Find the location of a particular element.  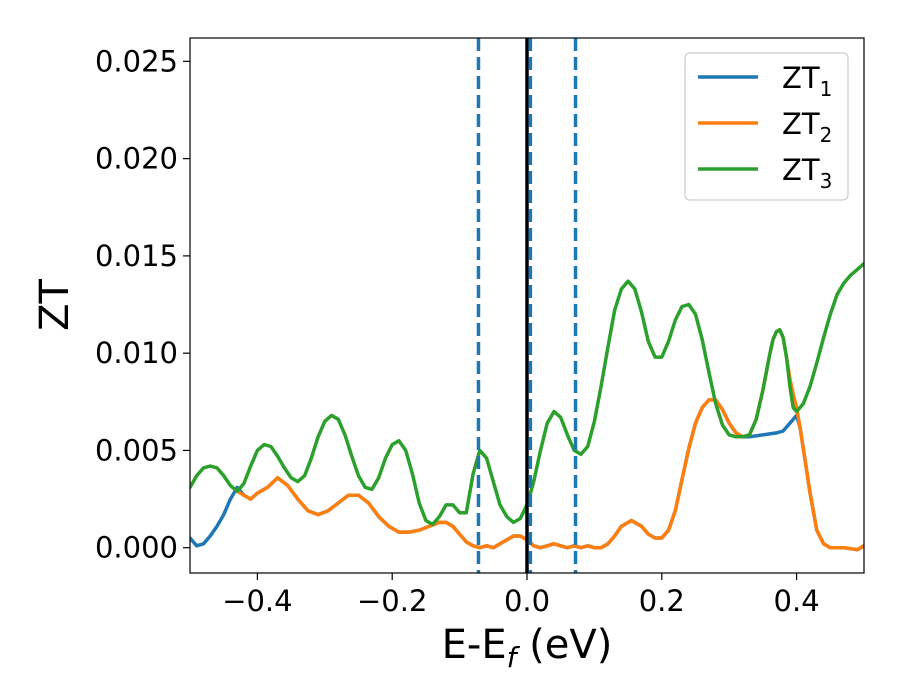

y-tick-label: 0.000 is located at coordinates (136, 548).